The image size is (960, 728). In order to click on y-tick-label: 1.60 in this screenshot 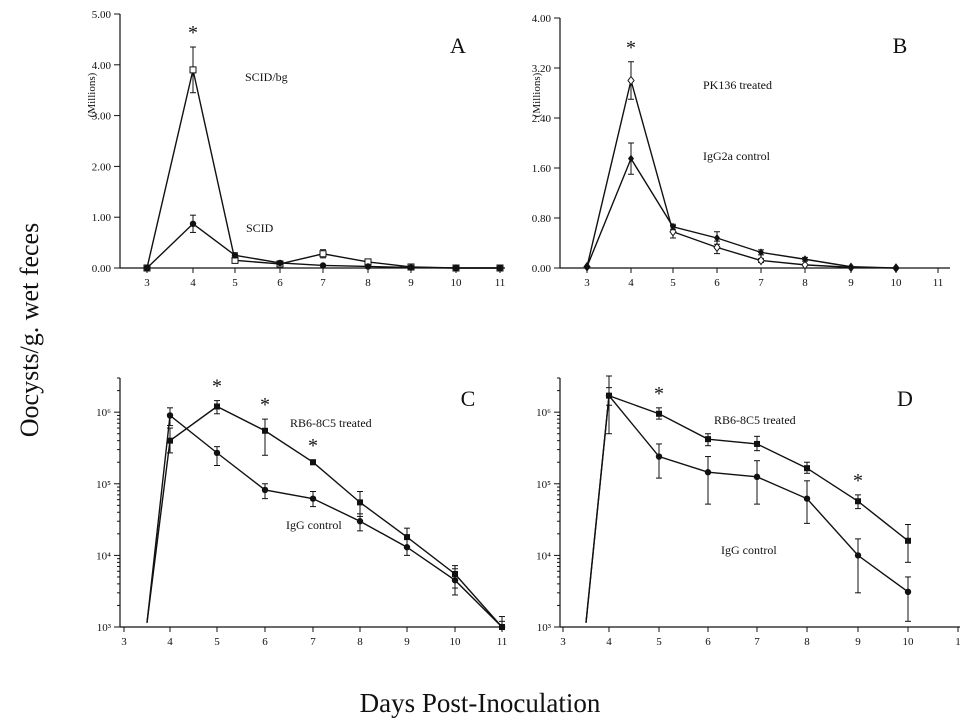, I will do `click(542, 169)`.